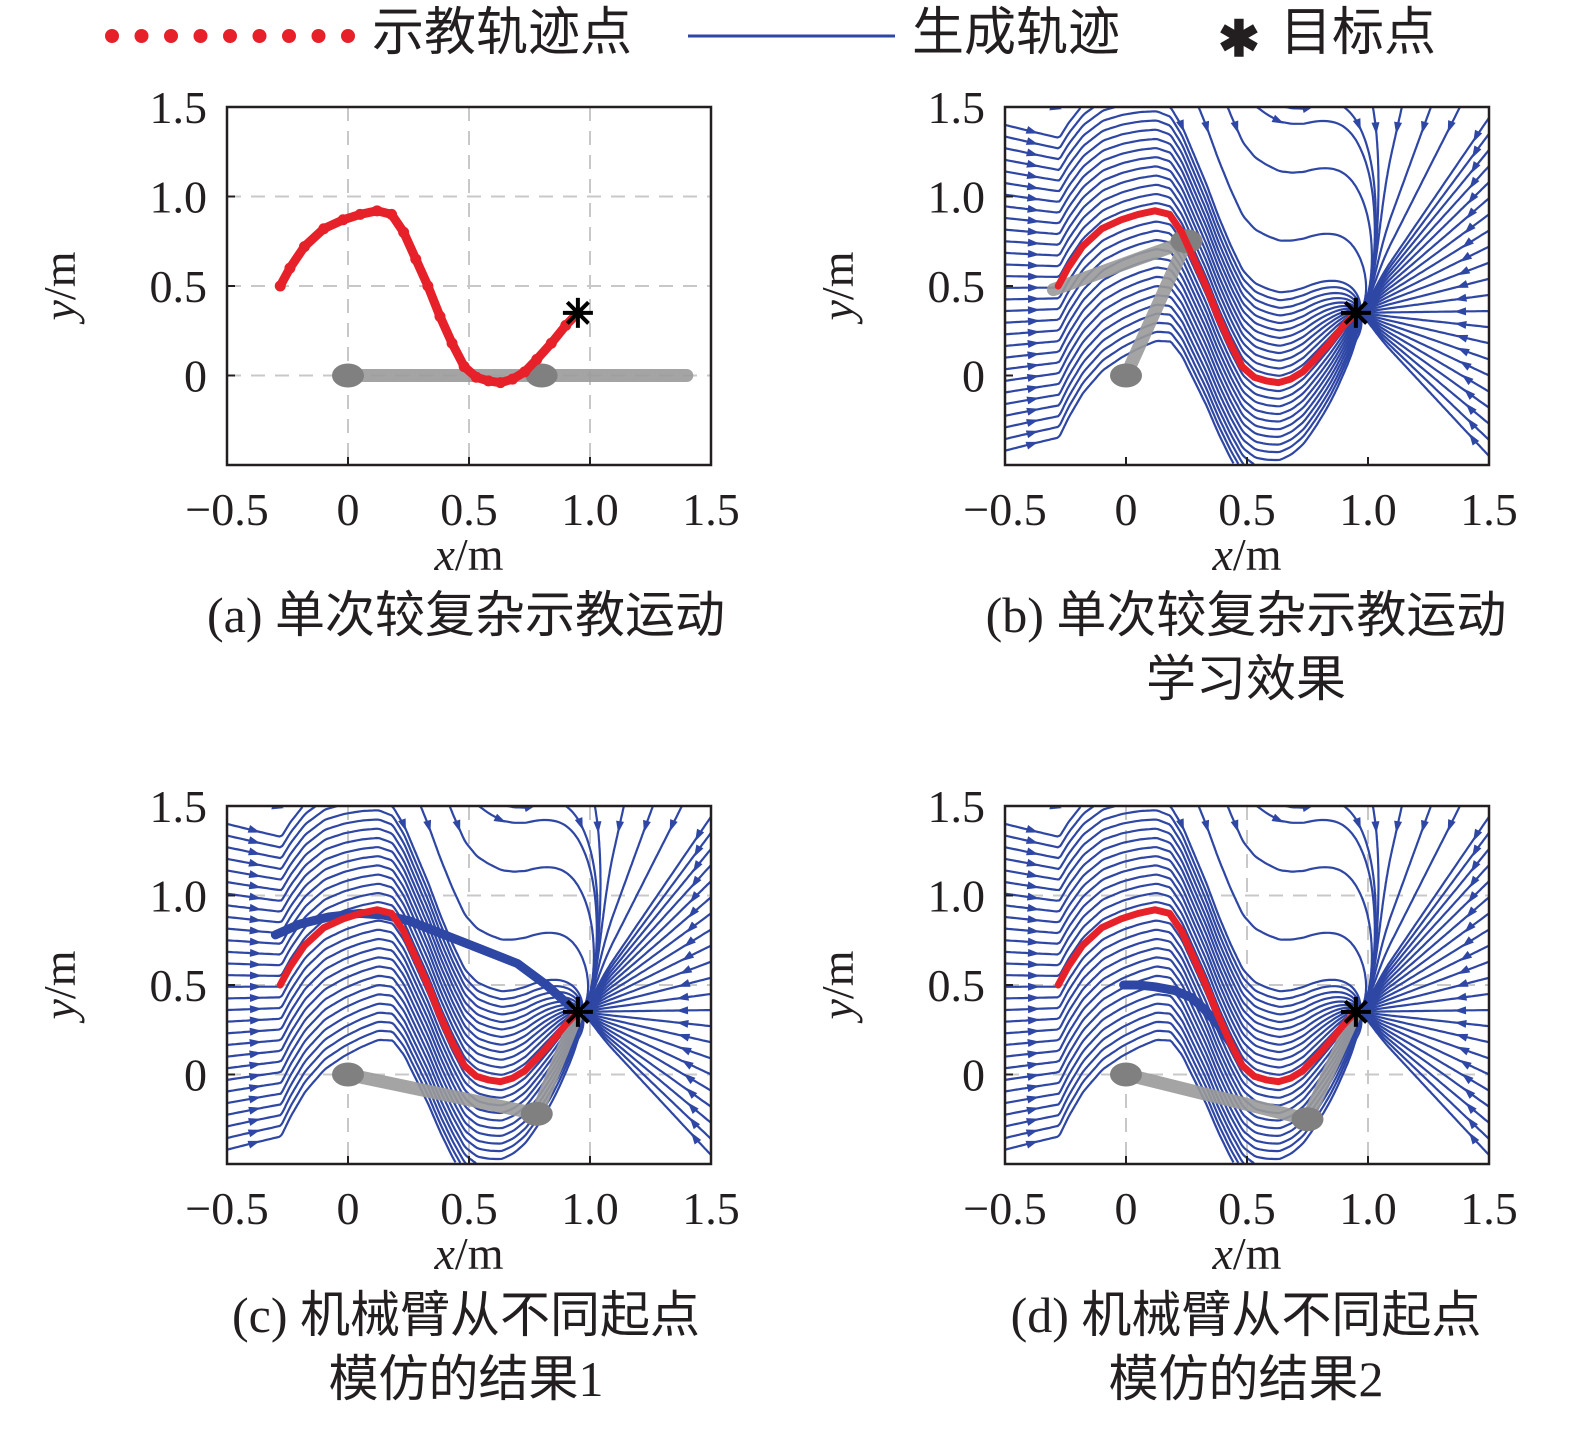 The height and width of the screenshot is (1439, 1575). What do you see at coordinates (348, 375) in the screenshot?
I see `arm-joint` at bounding box center [348, 375].